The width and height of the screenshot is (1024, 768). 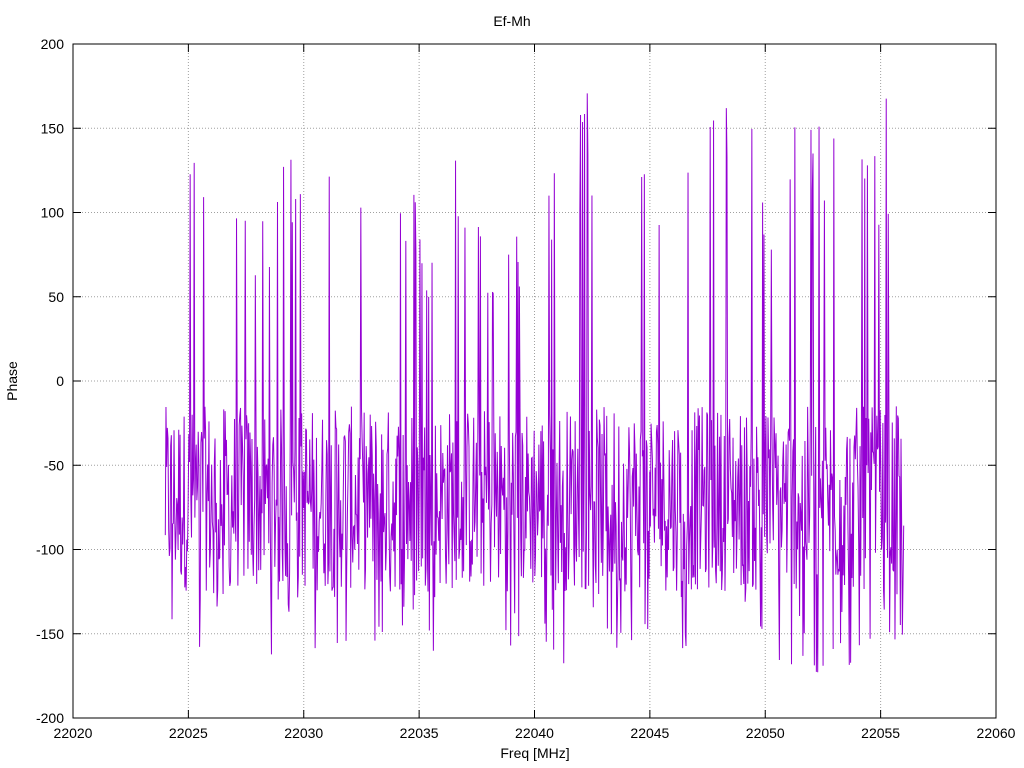 I want to click on x-tick-label: 22055, so click(x=880, y=733).